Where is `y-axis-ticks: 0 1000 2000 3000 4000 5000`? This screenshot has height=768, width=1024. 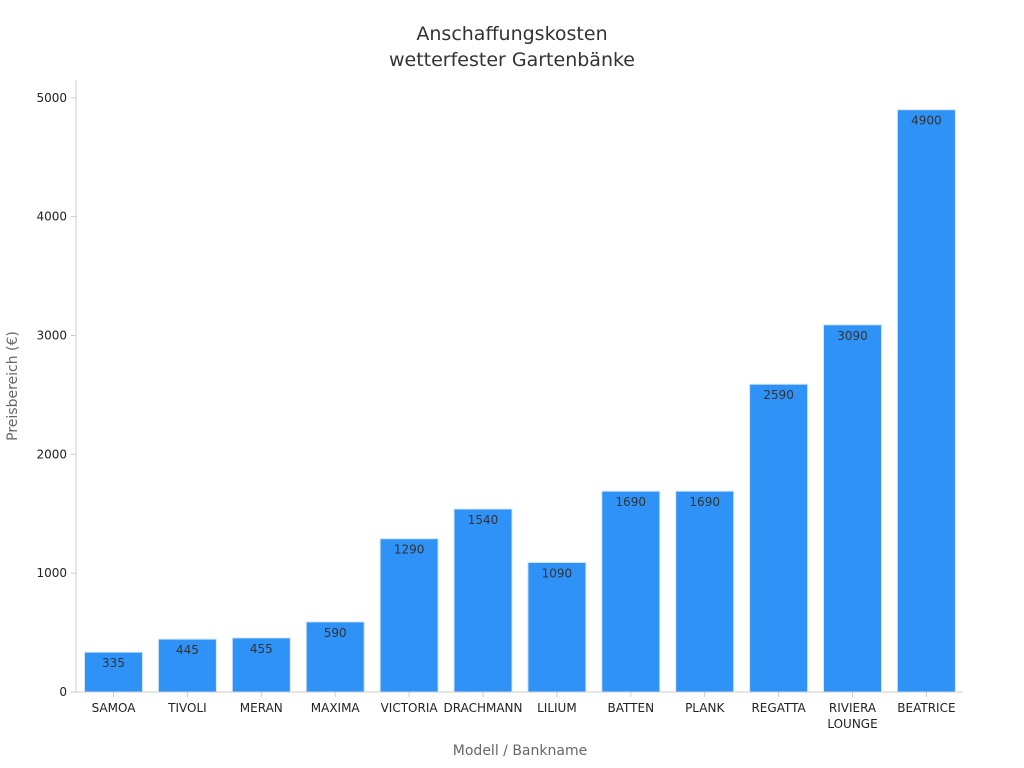
y-axis-ticks: 0 1000 2000 3000 4000 5000 is located at coordinates (56, 395).